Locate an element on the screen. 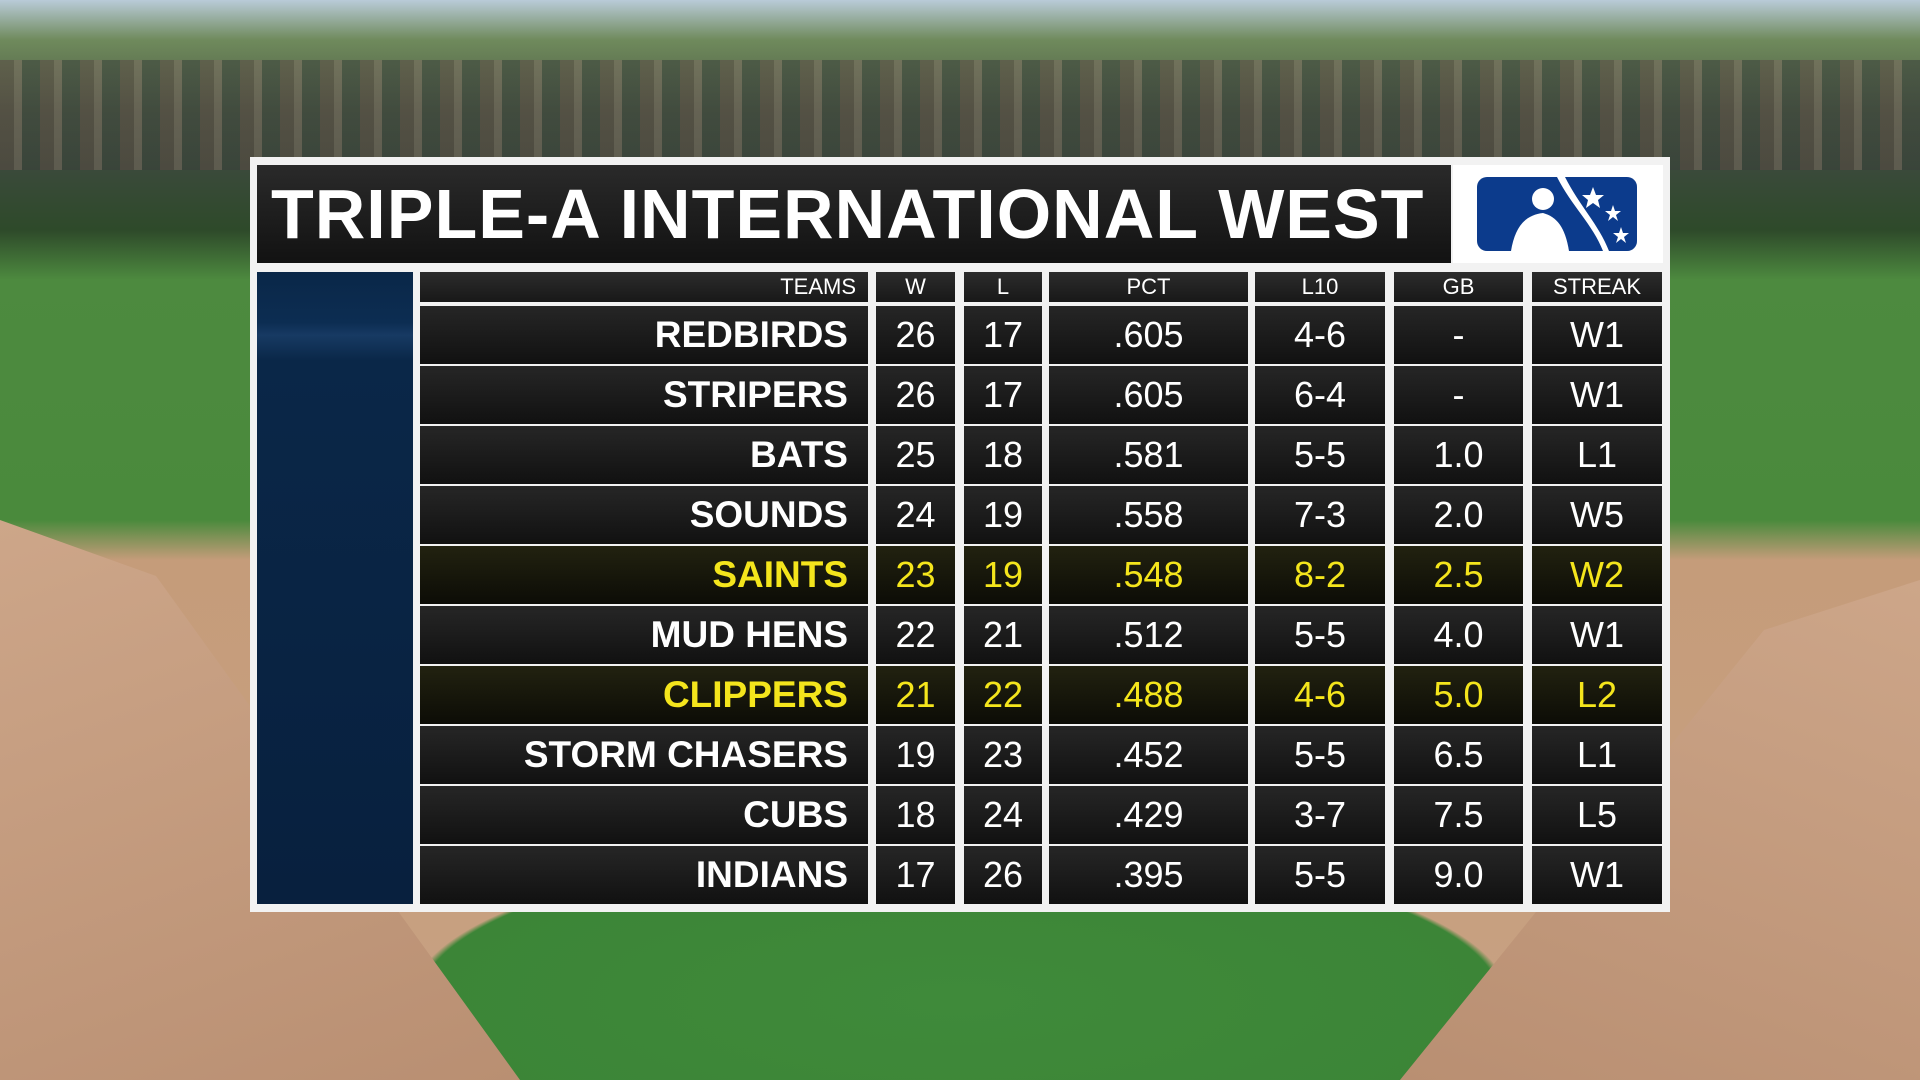 This screenshot has height=1080, width=1920. team-name: CUBS is located at coordinates (644, 815).